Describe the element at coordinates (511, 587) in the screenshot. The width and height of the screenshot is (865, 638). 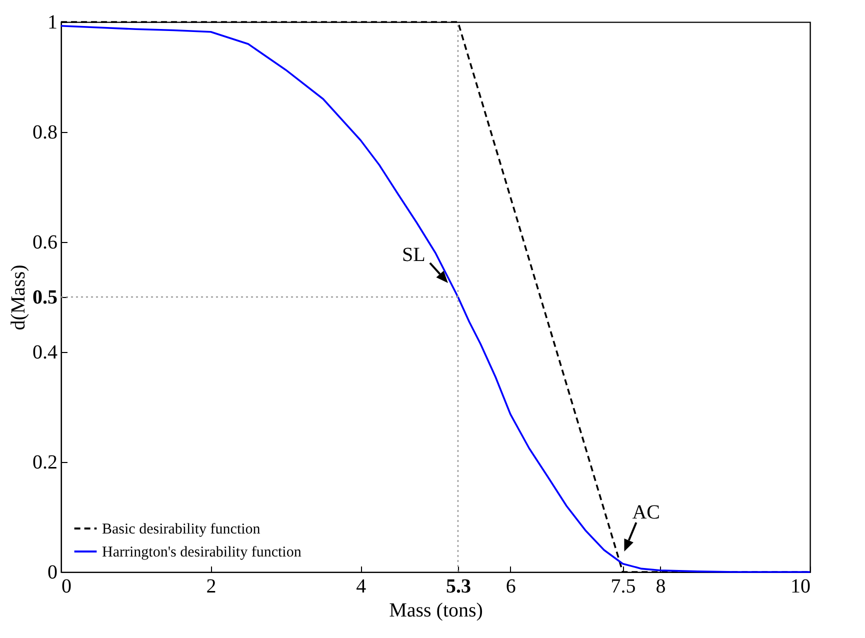
I see `x-tick-label: 6` at that location.